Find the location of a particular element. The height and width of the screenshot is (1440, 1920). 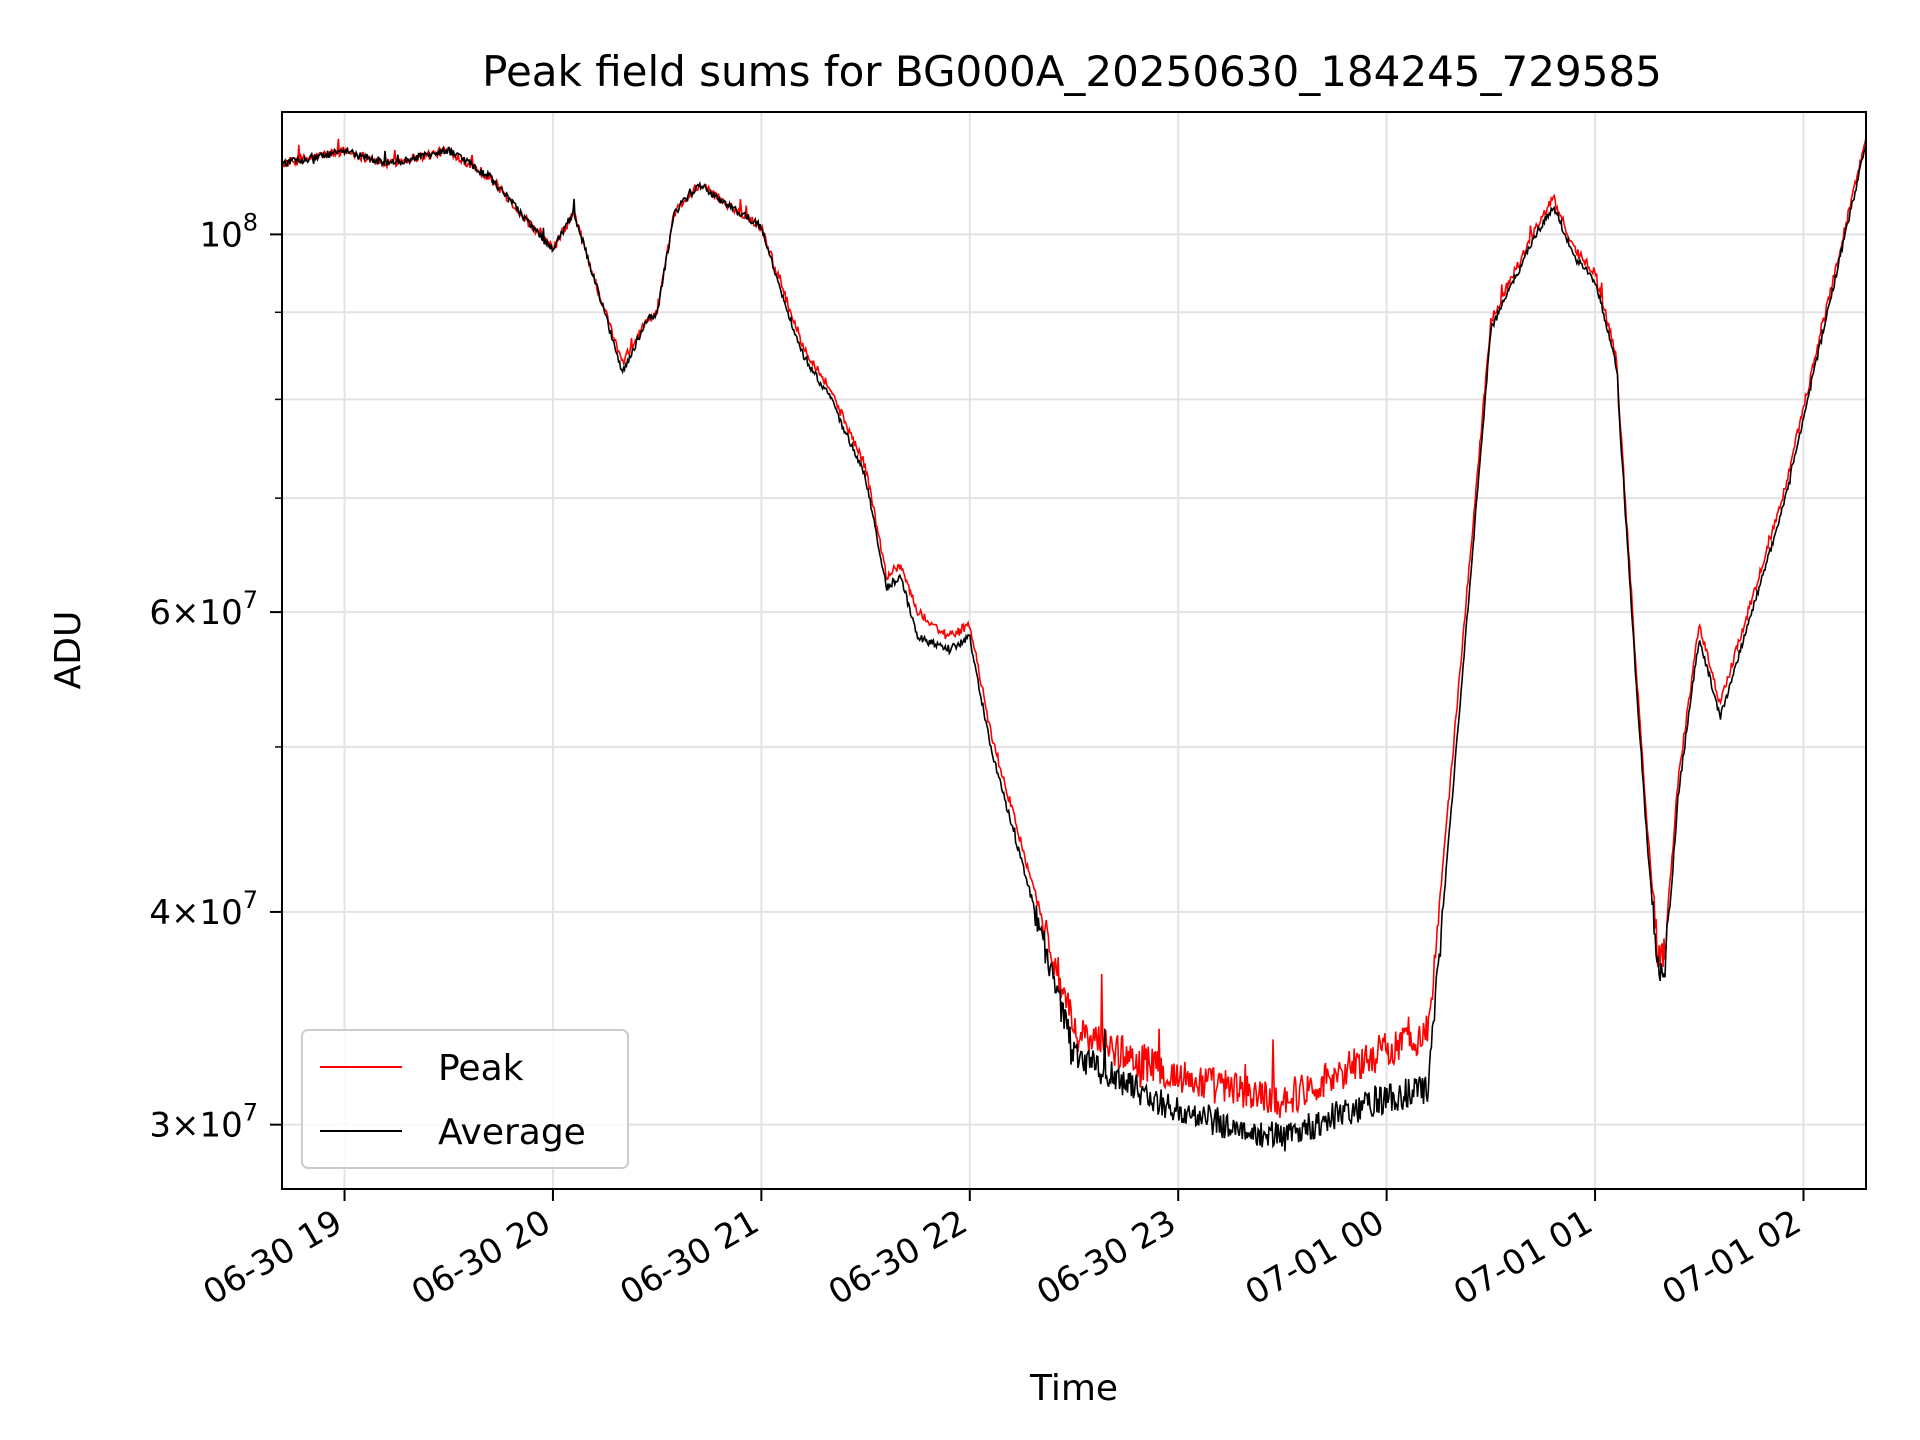

x-axis-label: Time is located at coordinates (1073, 1388).